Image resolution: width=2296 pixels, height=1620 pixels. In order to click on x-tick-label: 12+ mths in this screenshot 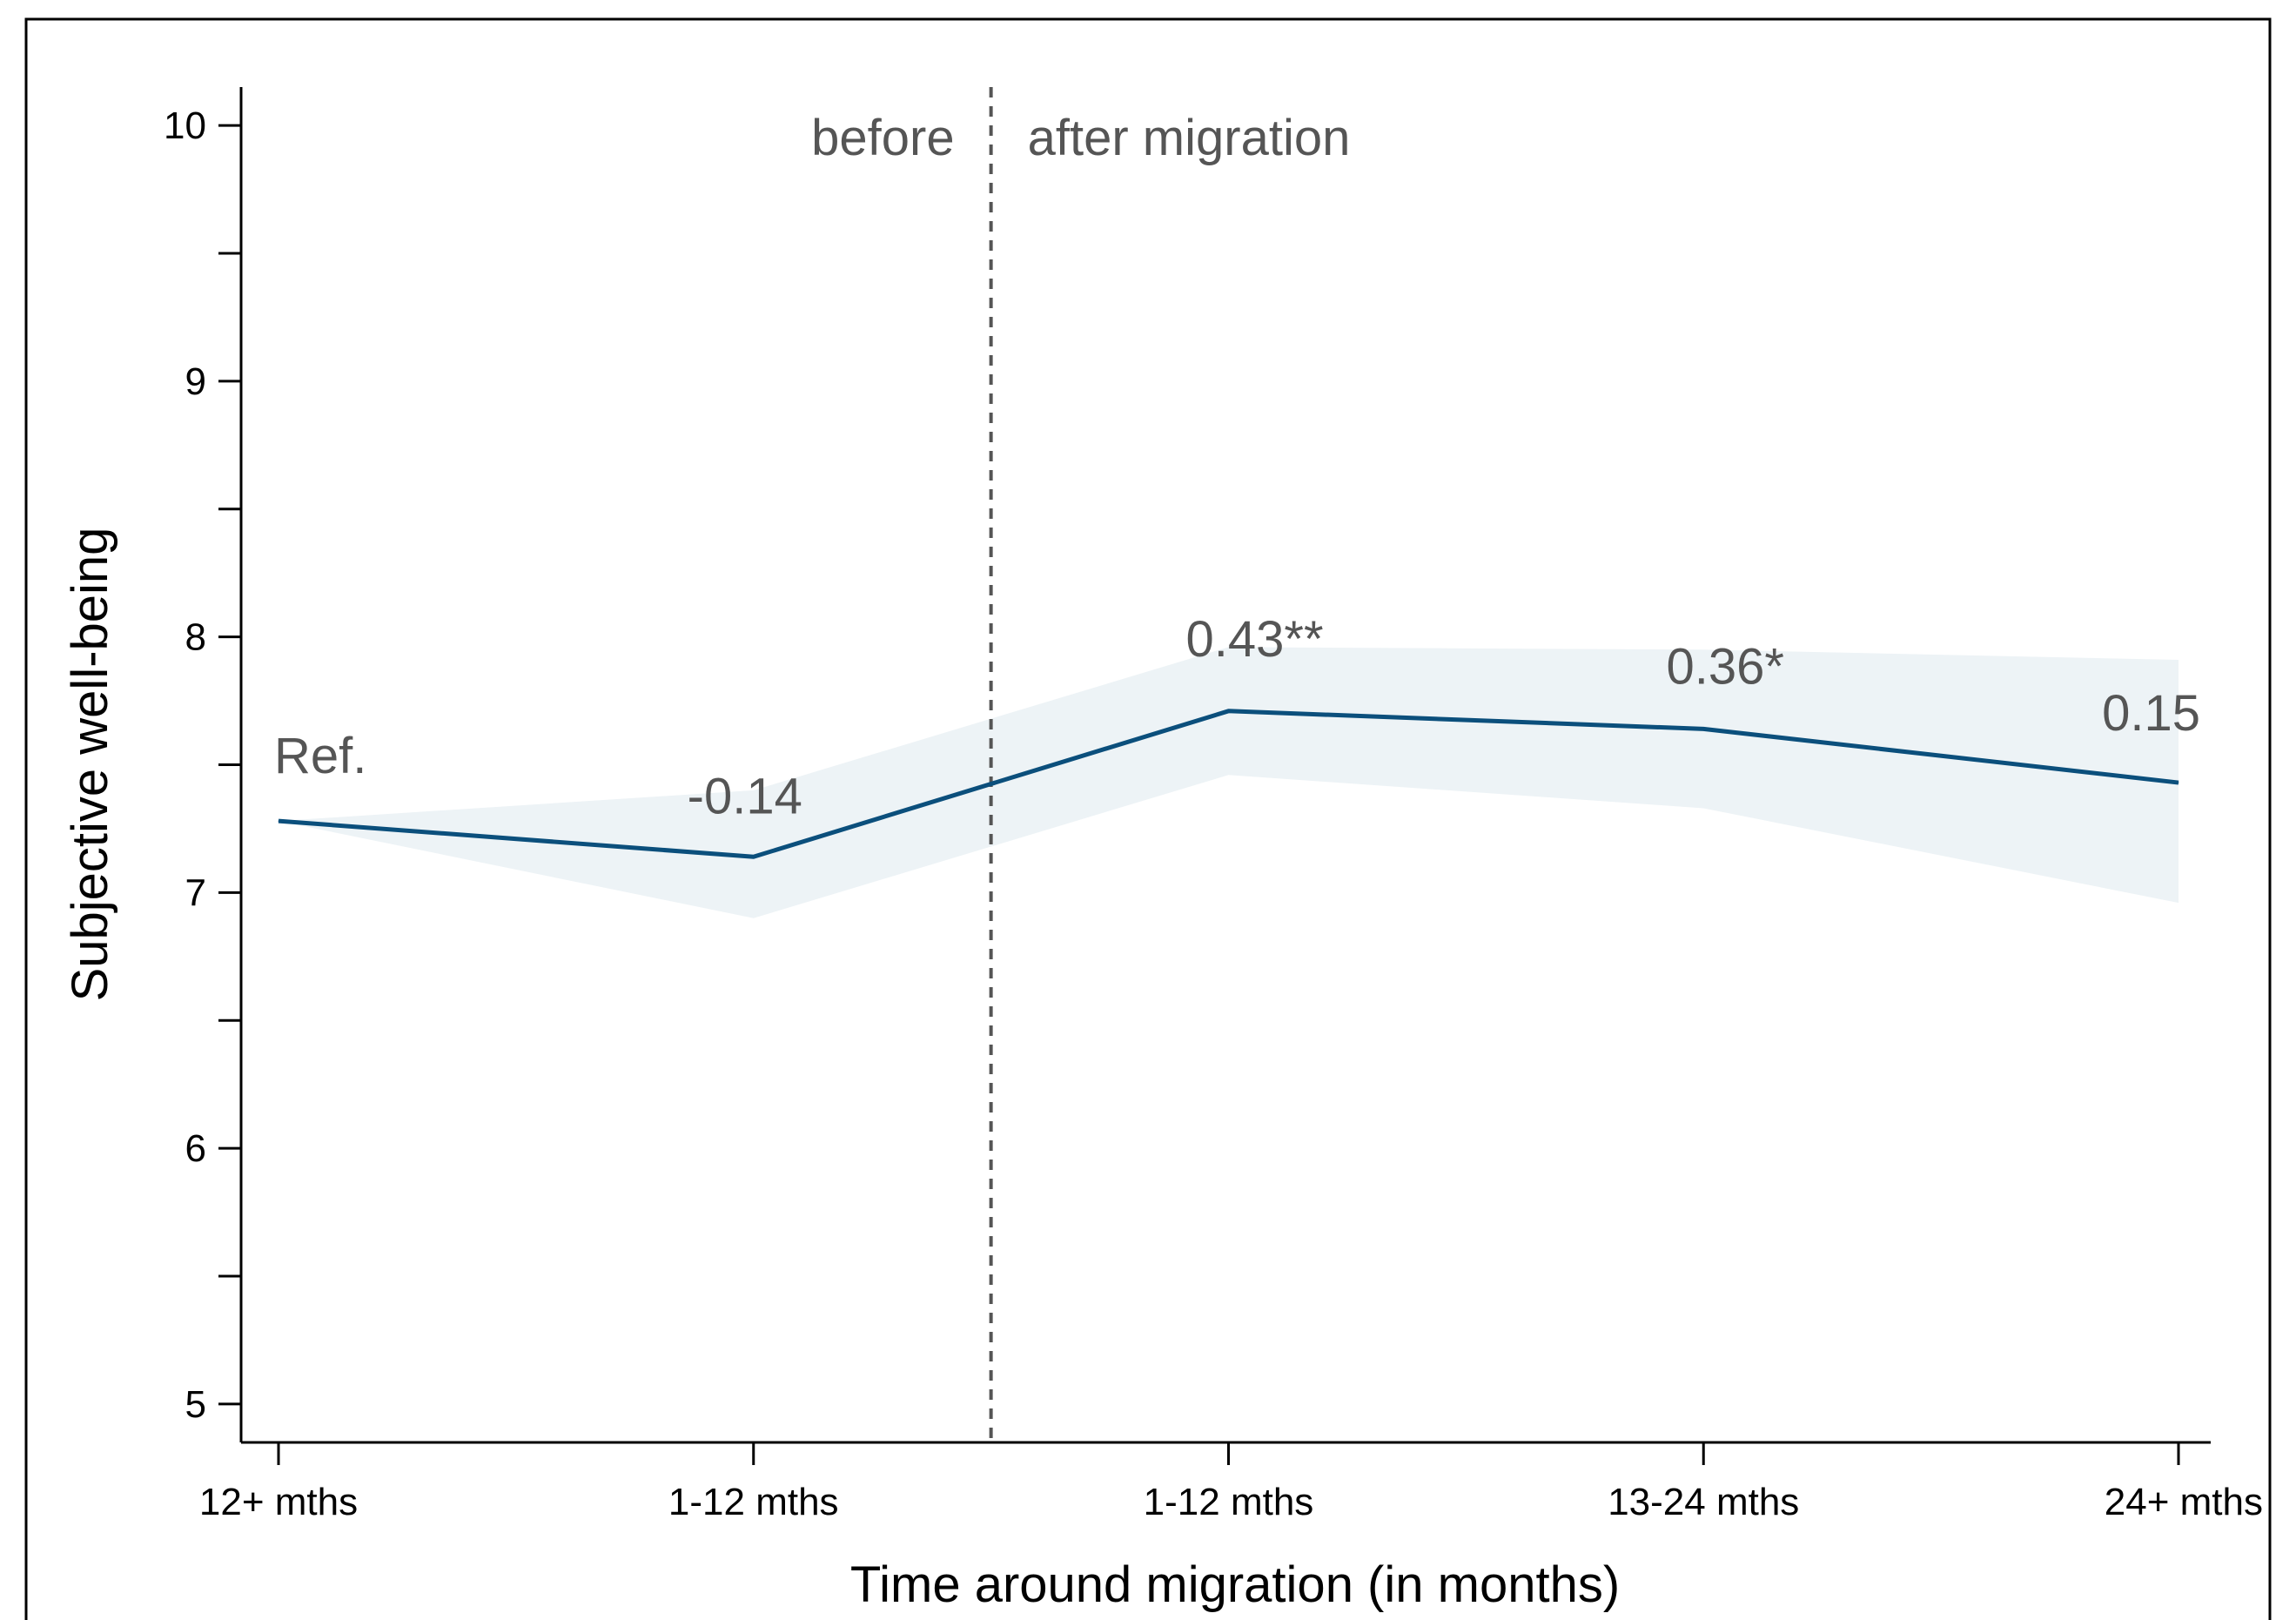, I will do `click(278, 1502)`.